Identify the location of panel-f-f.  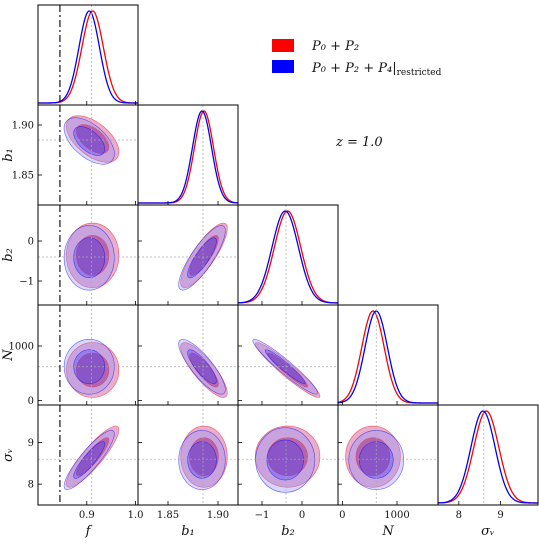
(88, 55).